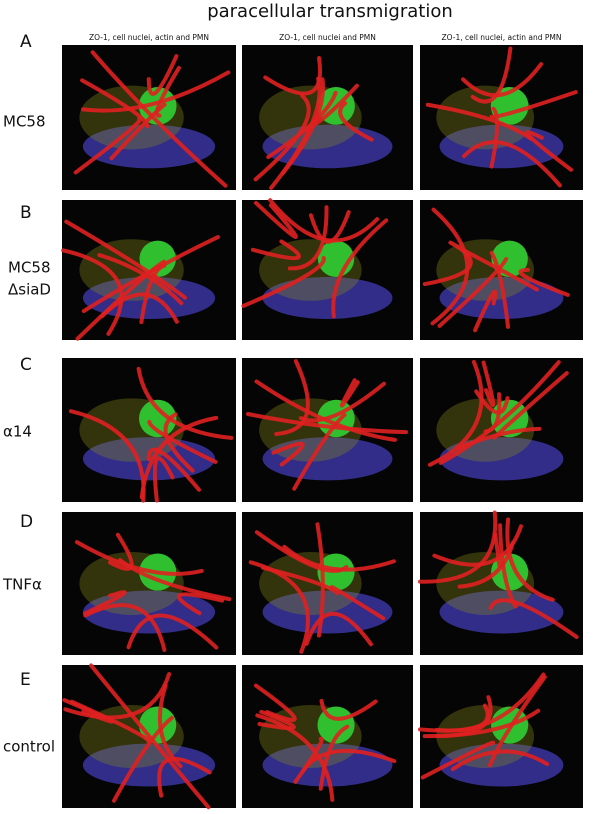 This screenshot has width=600, height=814. Describe the element at coordinates (25, 680) in the screenshot. I see `panel-letter: E` at that location.